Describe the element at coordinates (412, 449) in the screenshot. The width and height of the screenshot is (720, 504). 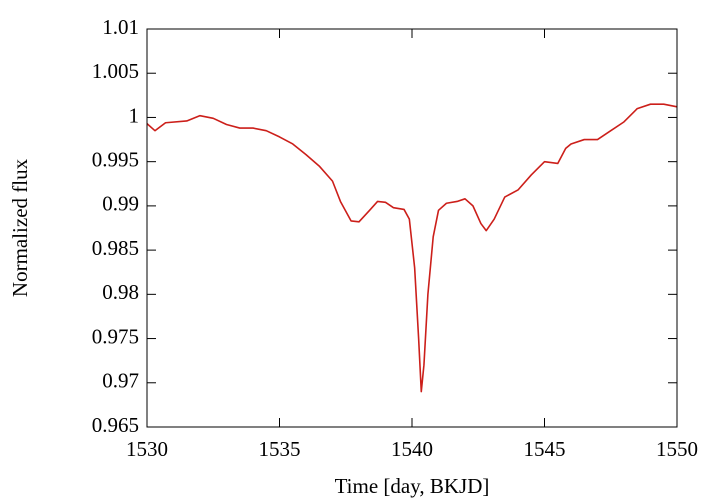
I see `x-tick-label: 1540` at that location.